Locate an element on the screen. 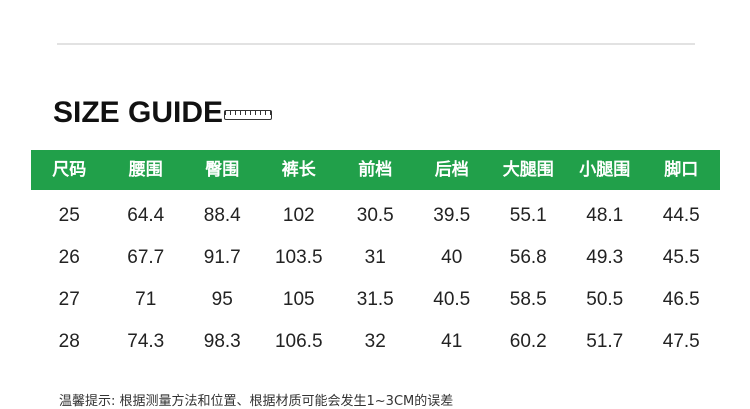  table-cell: 74.3 is located at coordinates (146, 341).